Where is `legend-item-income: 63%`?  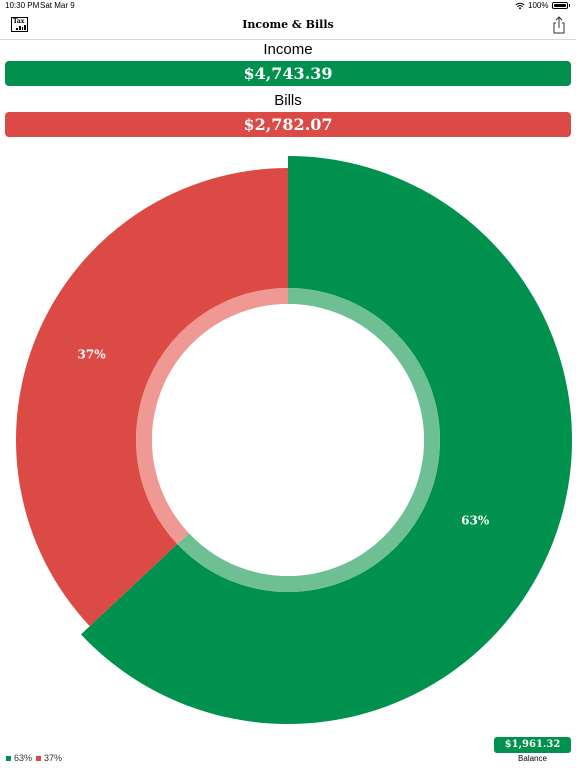 legend-item-income: 63% is located at coordinates (19, 758).